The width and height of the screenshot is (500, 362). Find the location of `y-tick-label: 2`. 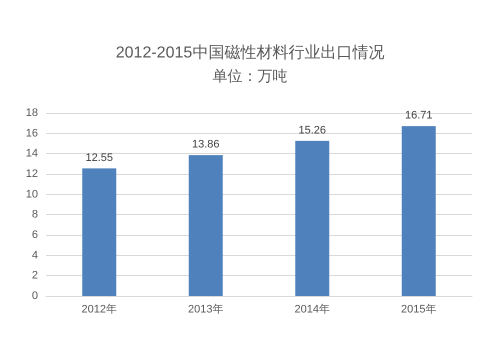

y-tick-label: 2 is located at coordinates (35, 276).